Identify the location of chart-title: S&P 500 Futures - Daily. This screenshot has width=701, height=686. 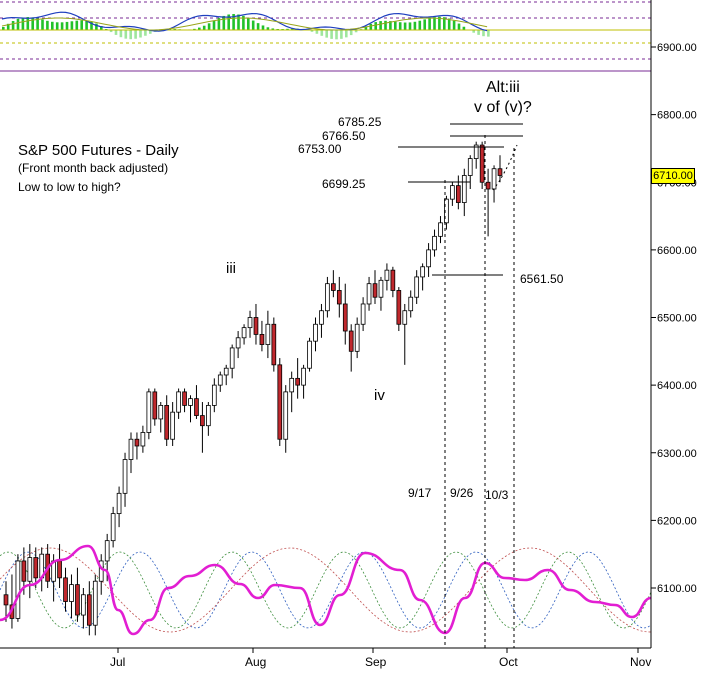
(98, 150).